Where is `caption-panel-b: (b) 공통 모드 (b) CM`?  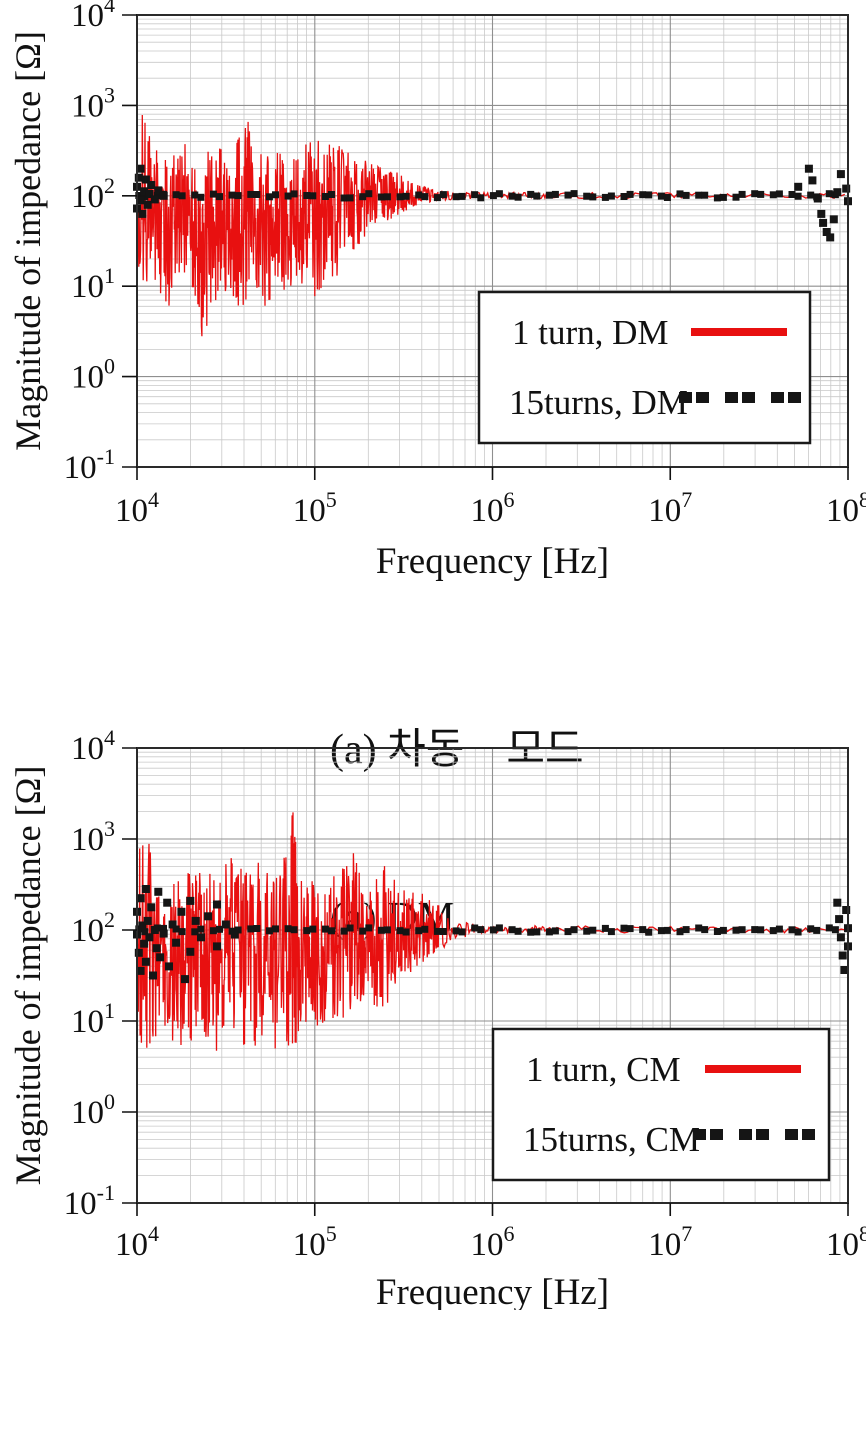
caption-panel-b: (b) 공통 모드 (b) CM is located at coordinates (458, 1389).